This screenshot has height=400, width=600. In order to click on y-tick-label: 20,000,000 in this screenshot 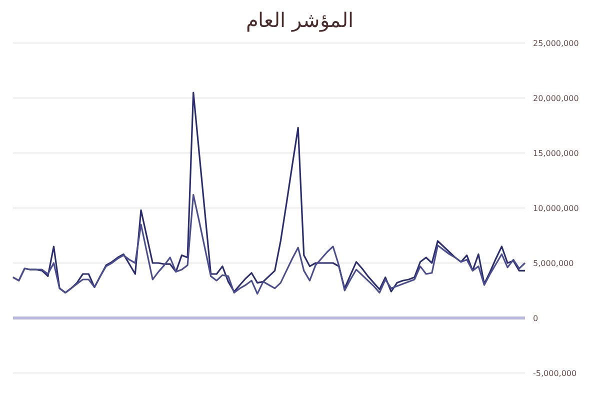, I will do `click(556, 98)`.